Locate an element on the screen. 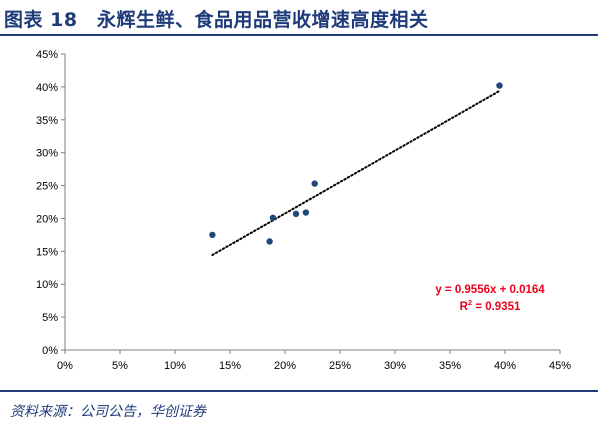  x-tick-label: 20% is located at coordinates (285, 366).